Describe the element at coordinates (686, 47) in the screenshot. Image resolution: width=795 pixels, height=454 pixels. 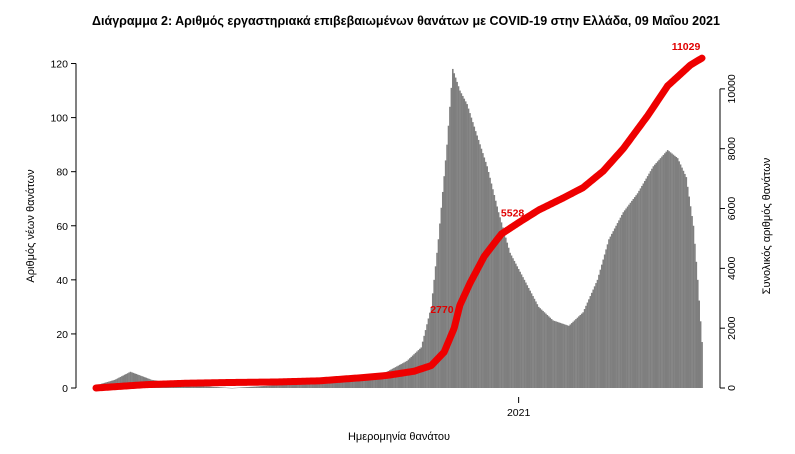
I see `line-annotation: 11029` at that location.